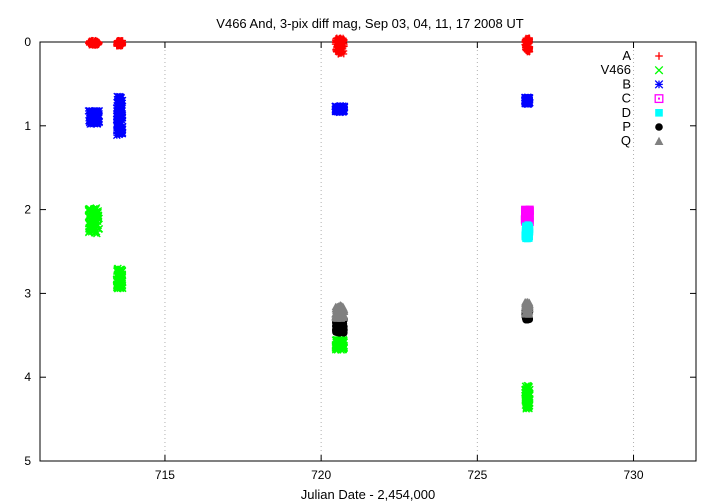 The height and width of the screenshot is (504, 720). I want to click on y-tick-label: 4, so click(27, 377).